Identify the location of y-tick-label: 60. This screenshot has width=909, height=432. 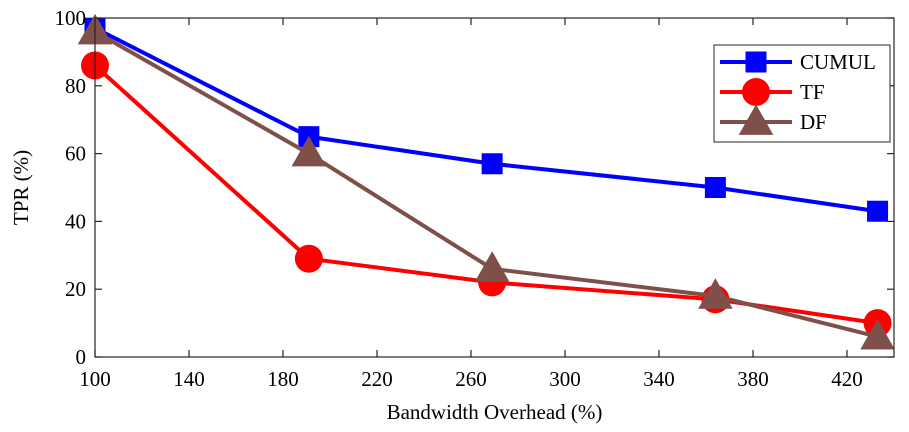
(75, 154).